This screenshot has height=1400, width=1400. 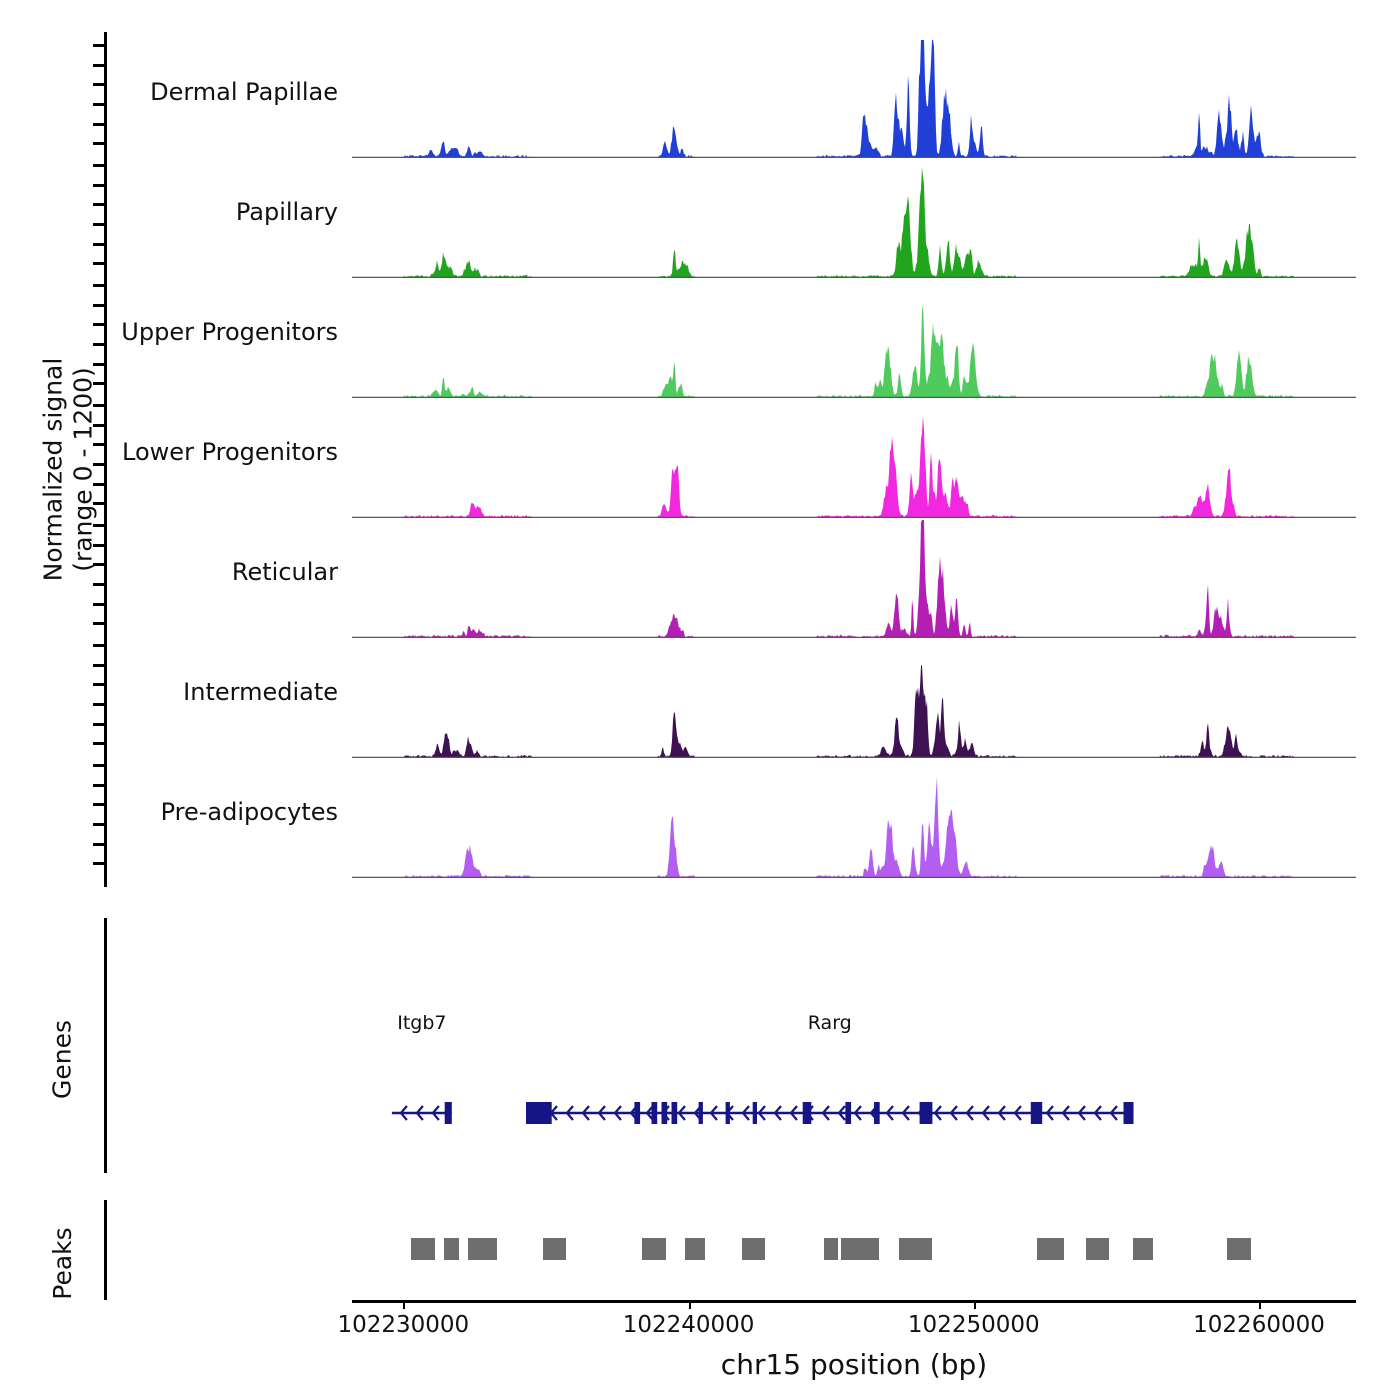 What do you see at coordinates (854, 699) in the screenshot?
I see `signal-track-intermediate` at bounding box center [854, 699].